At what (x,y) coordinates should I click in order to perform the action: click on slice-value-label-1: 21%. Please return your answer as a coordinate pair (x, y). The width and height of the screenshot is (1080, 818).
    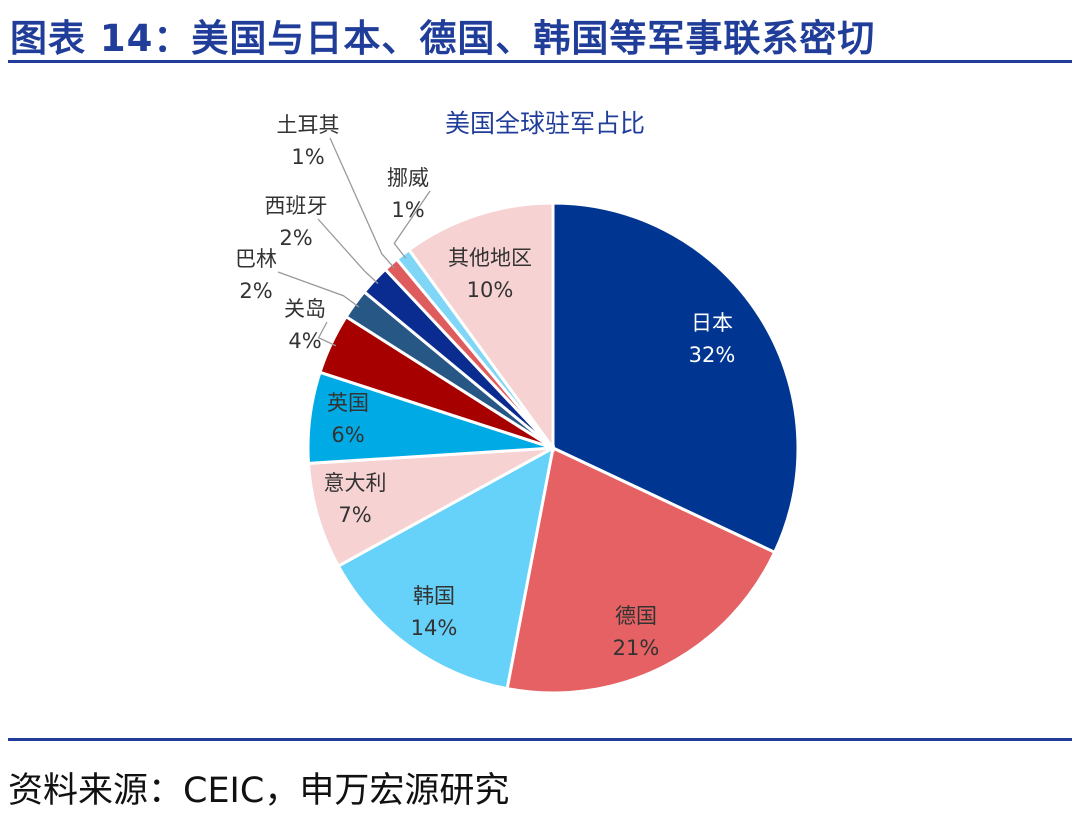
    Looking at the image, I should click on (636, 648).